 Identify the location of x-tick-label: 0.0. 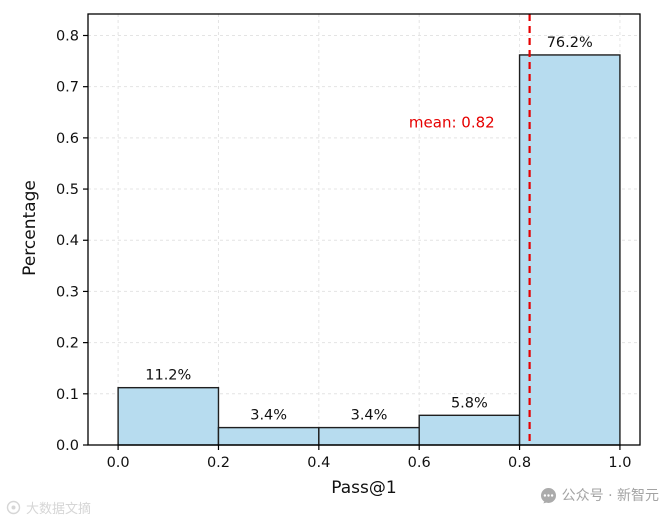
(118, 463).